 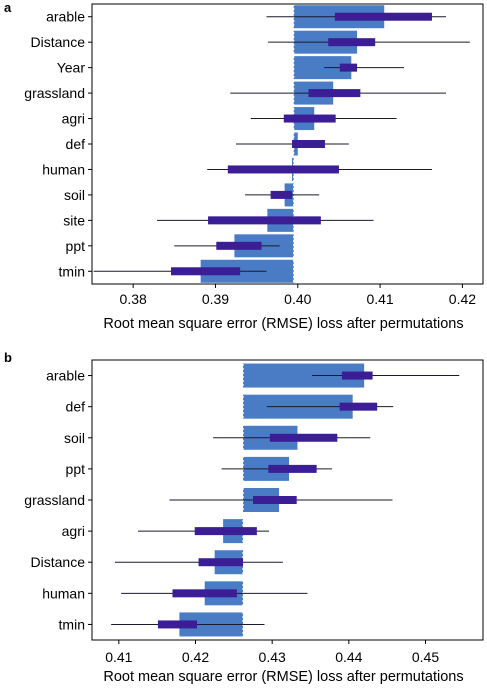 I want to click on x-tick-label: 0.39, so click(x=215, y=299).